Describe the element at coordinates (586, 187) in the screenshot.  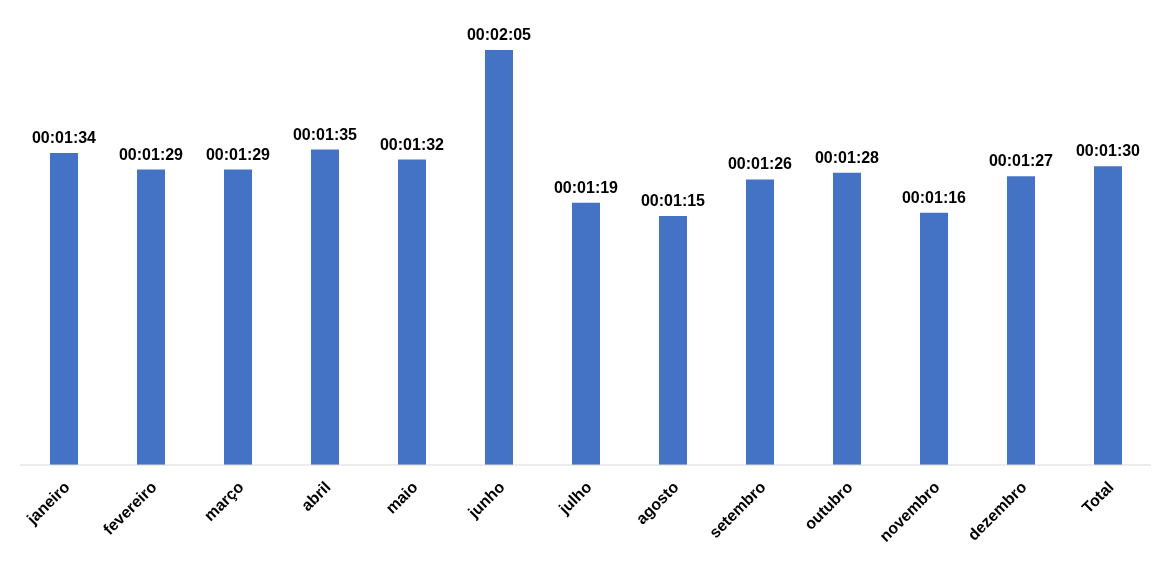
I see `data-label: 00:01:19` at that location.